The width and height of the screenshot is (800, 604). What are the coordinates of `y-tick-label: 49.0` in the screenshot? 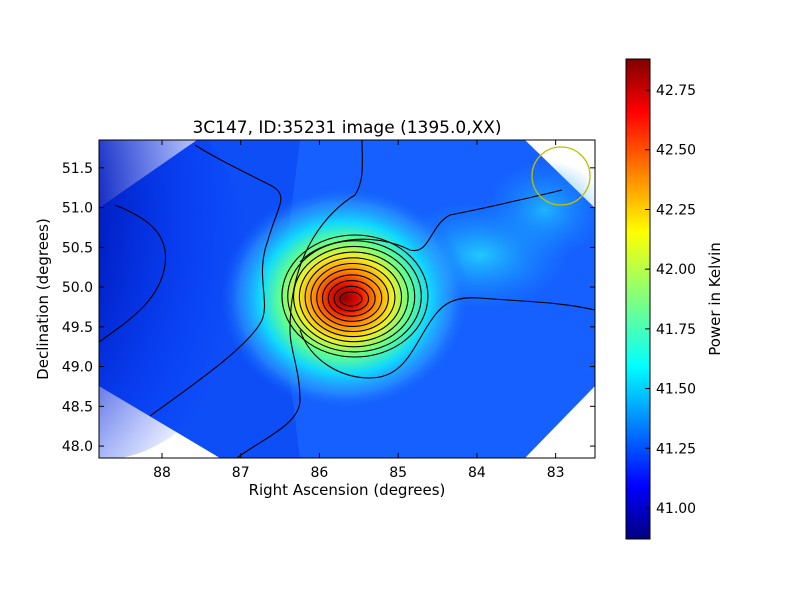 It's located at (77, 368).